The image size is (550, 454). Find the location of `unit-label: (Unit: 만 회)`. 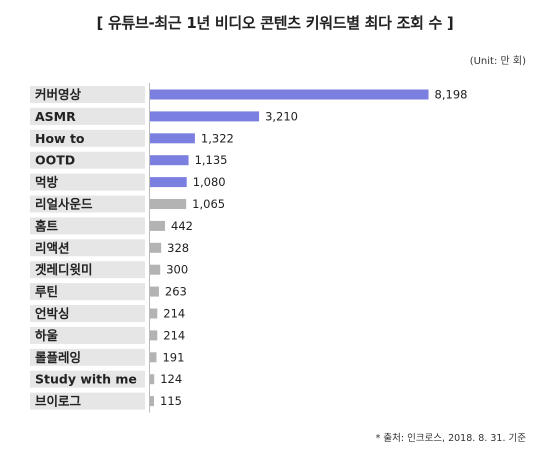

unit-label: (Unit: 만 회) is located at coordinates (497, 61).